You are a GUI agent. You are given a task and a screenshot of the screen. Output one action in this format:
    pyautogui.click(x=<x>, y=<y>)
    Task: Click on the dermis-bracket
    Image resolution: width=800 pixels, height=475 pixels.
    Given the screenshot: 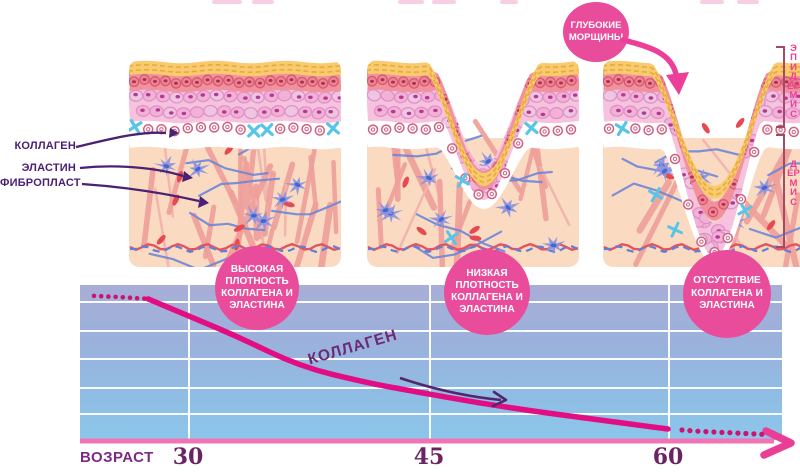 What is the action you would take?
    pyautogui.click(x=780, y=191)
    